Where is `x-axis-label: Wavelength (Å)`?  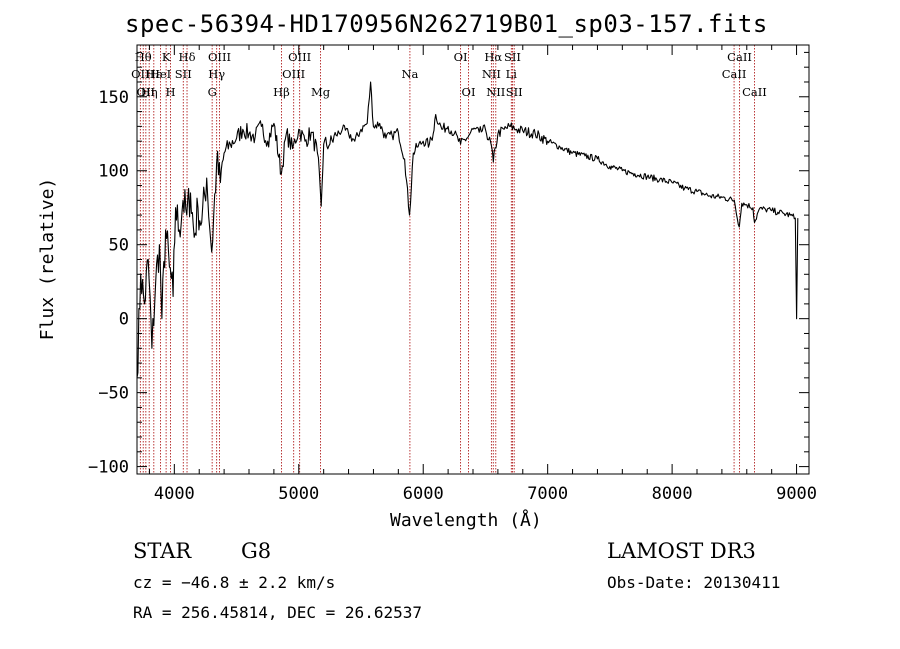 x-axis-label: Wavelength (Å) is located at coordinates (466, 520).